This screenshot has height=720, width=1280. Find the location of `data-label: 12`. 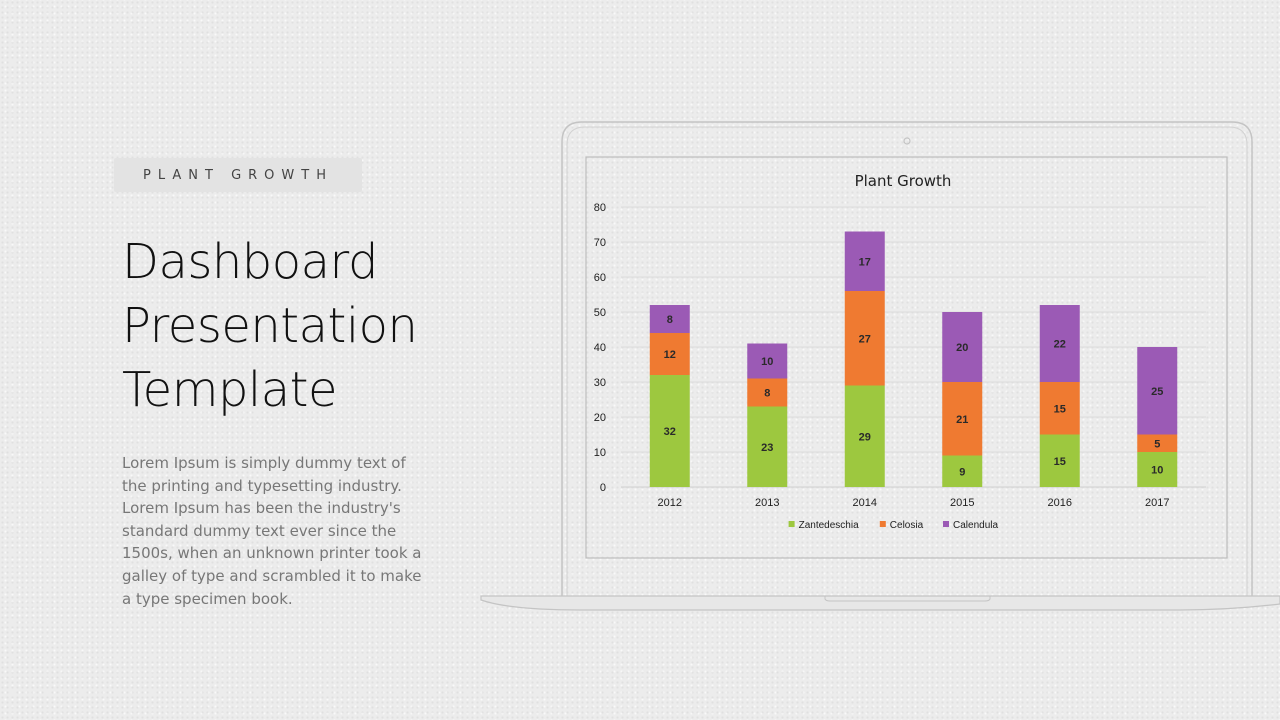

data-label: 12 is located at coordinates (670, 355).